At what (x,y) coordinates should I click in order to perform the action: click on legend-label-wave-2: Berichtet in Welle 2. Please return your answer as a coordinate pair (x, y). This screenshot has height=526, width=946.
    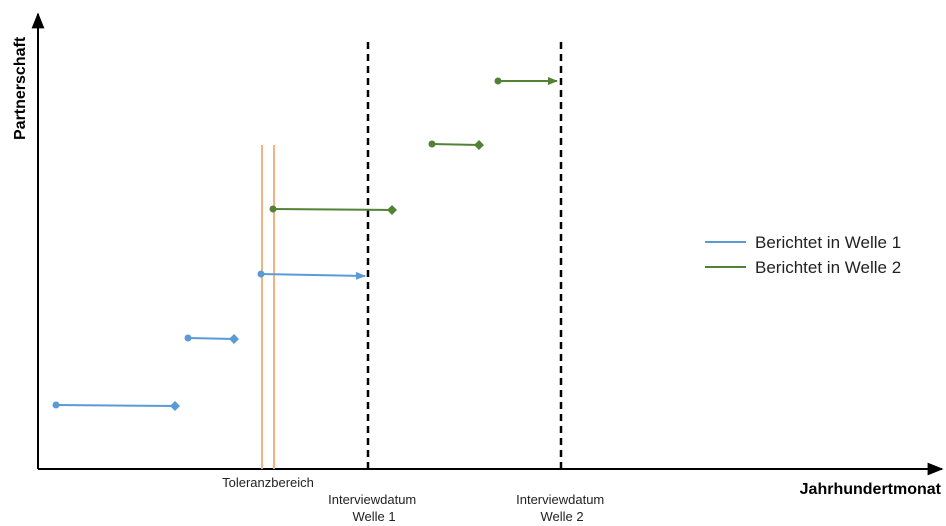
    Looking at the image, I should click on (828, 267).